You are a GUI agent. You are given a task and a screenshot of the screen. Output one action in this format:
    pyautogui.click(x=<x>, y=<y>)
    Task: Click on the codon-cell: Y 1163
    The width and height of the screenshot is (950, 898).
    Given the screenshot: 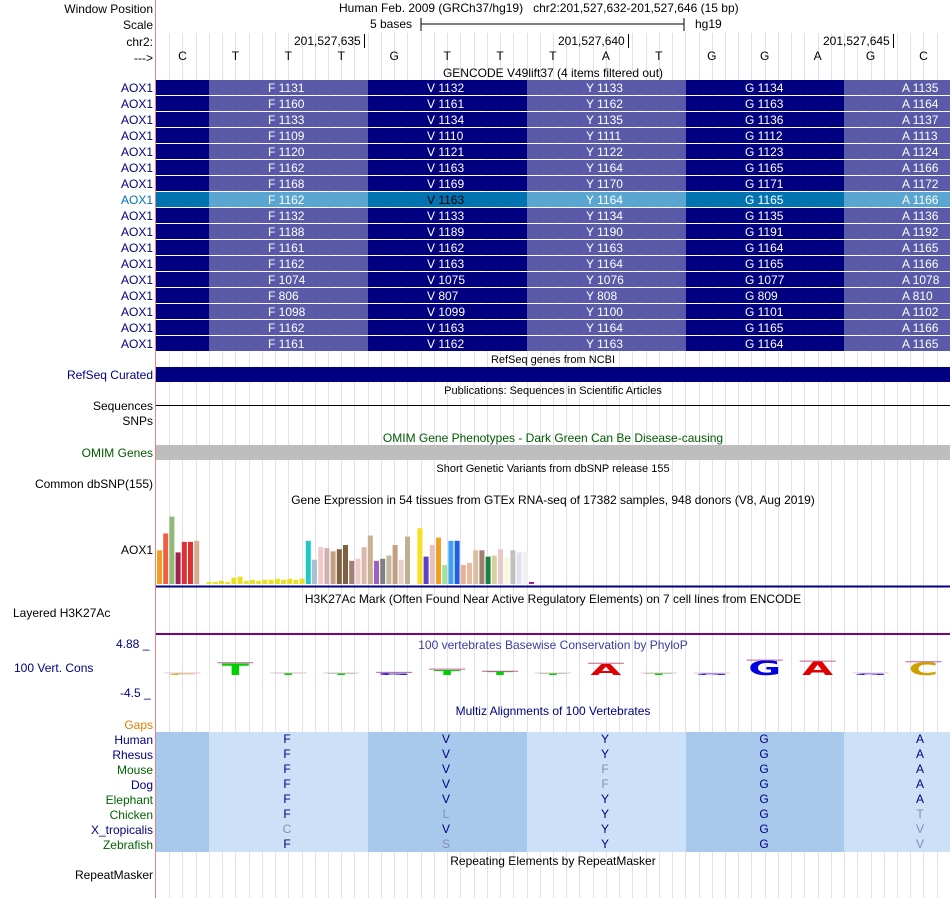 What is the action you would take?
    pyautogui.click(x=606, y=343)
    